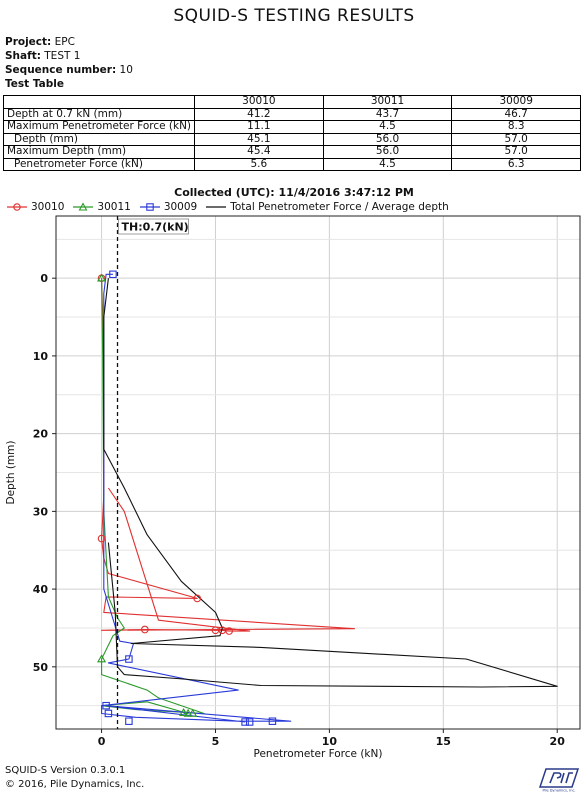  What do you see at coordinates (75, 784) in the screenshot?
I see `footer-copyright: © 2016, Pile Dynamics, Inc.` at bounding box center [75, 784].